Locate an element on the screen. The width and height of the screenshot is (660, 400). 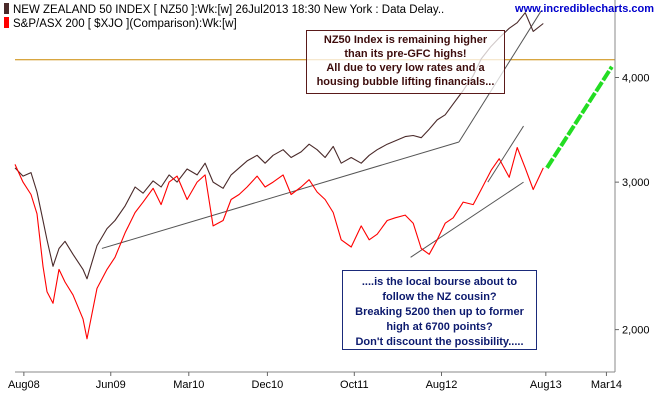
y-tick-label: 3,000 is located at coordinates (636, 183).